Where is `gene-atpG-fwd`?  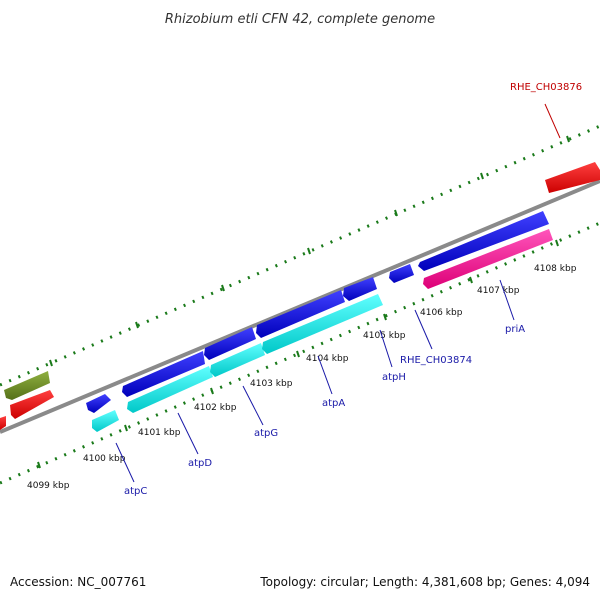 gene-atpG-fwd is located at coordinates (230, 343).